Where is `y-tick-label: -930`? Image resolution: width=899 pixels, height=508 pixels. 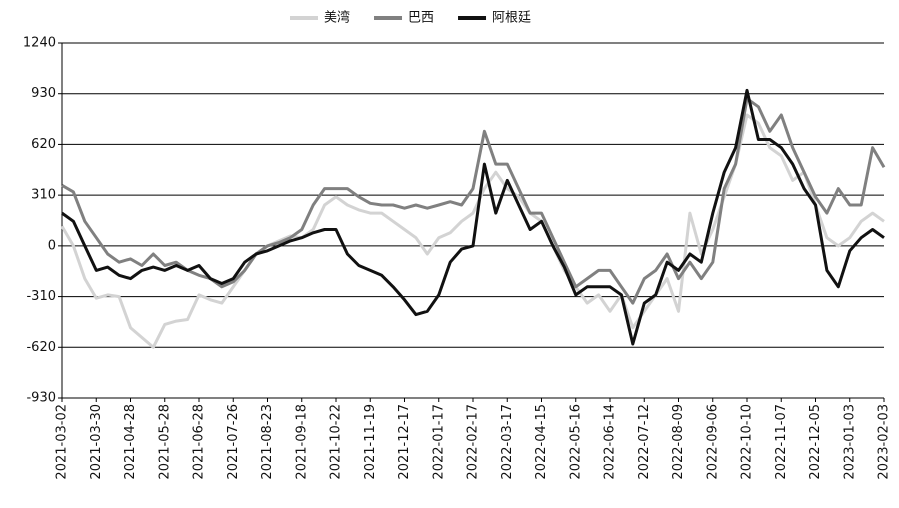 y-tick-label: -930 is located at coordinates (41, 398).